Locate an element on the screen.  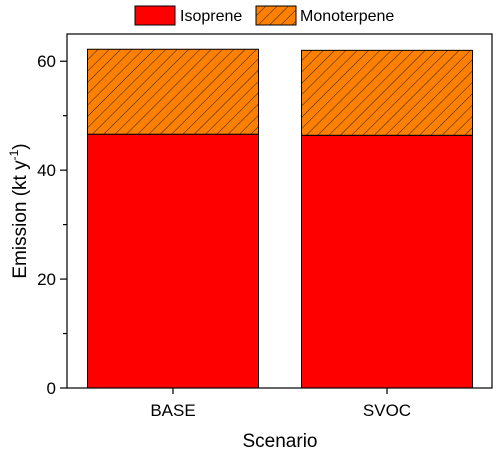
y-tick-label-20: 20 is located at coordinates (46, 279).